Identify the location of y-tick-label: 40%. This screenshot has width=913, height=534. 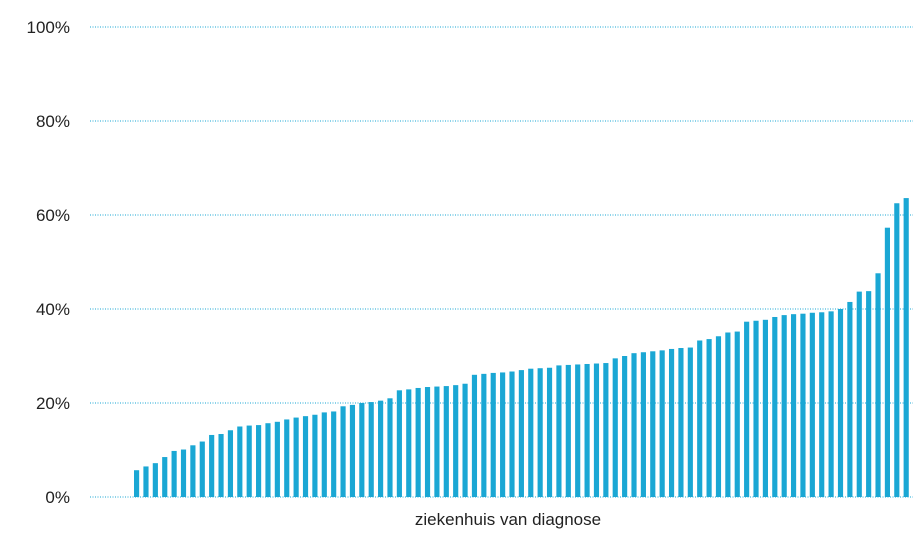
(53, 309).